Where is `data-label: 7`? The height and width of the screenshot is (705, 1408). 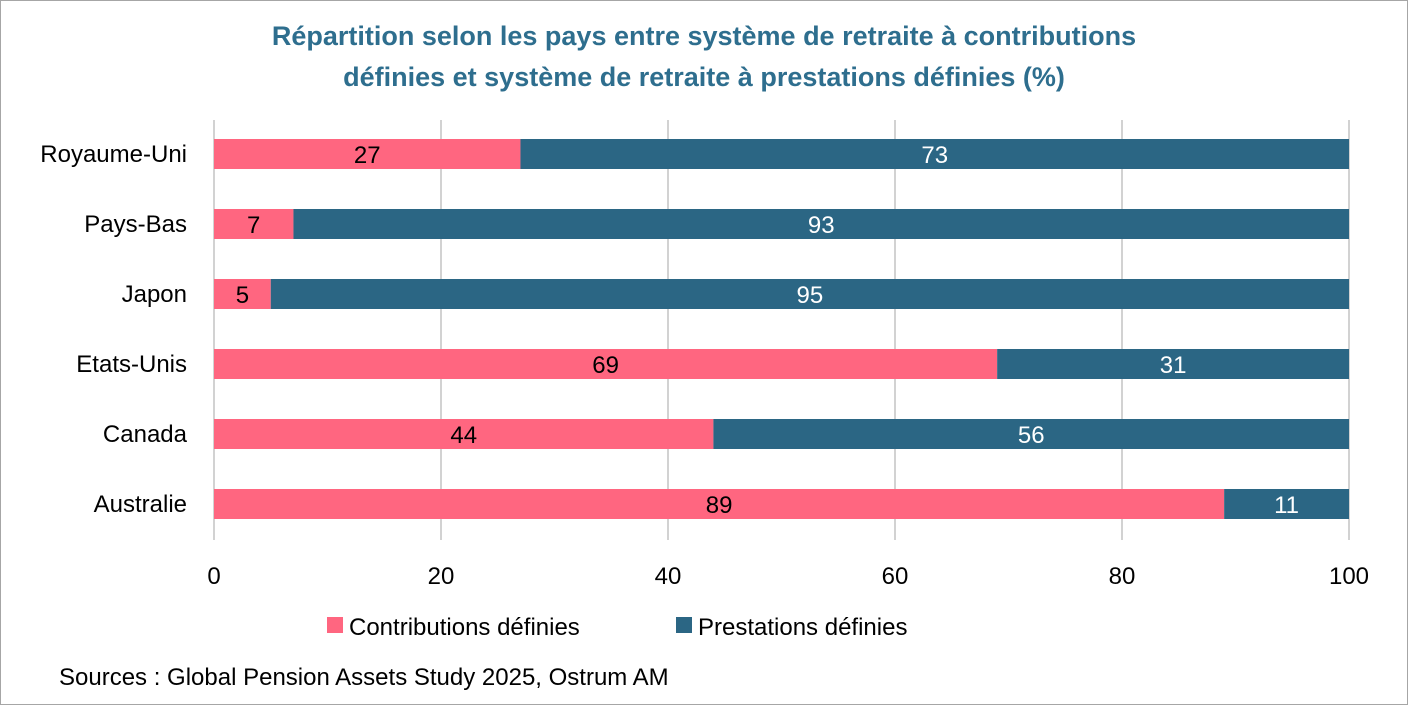
data-label: 7 is located at coordinates (253, 225).